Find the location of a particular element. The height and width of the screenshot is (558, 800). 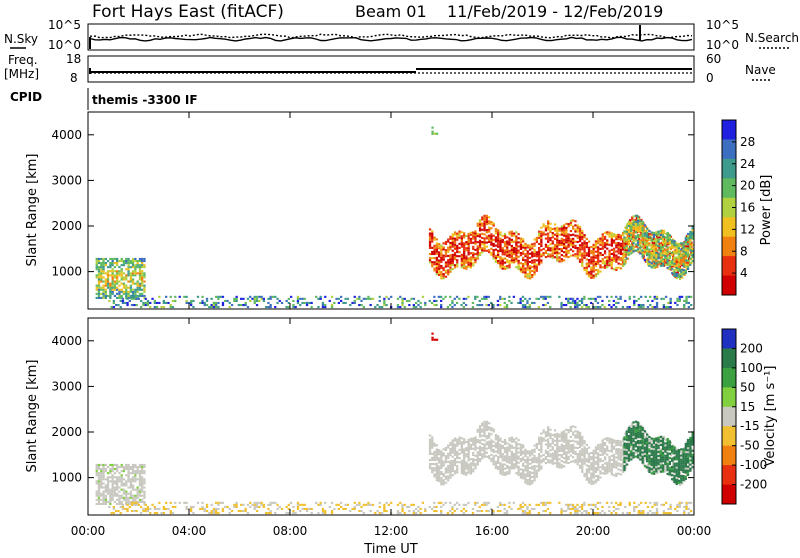

velocity-ylabel: Slant Range [km] is located at coordinates (32, 416).